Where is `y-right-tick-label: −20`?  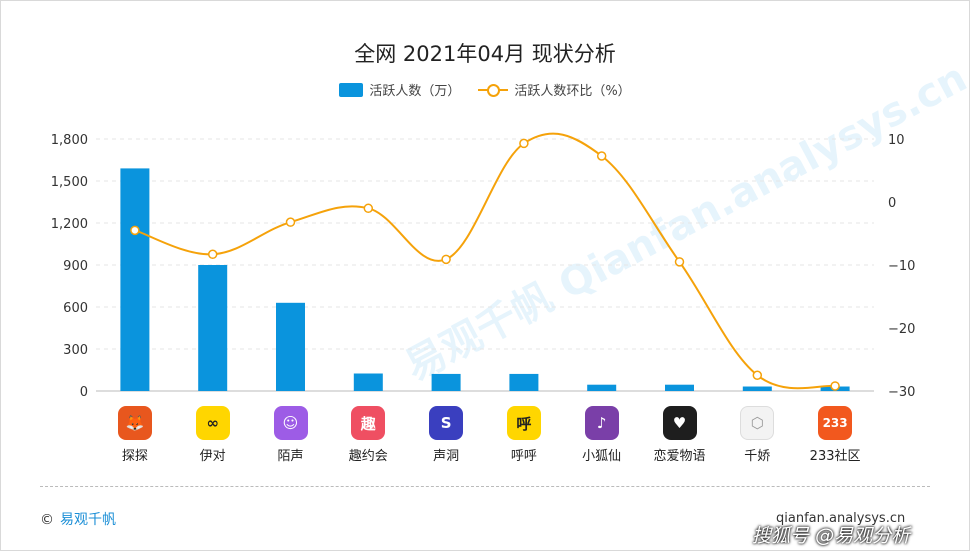 y-right-tick-label: −20 is located at coordinates (901, 329).